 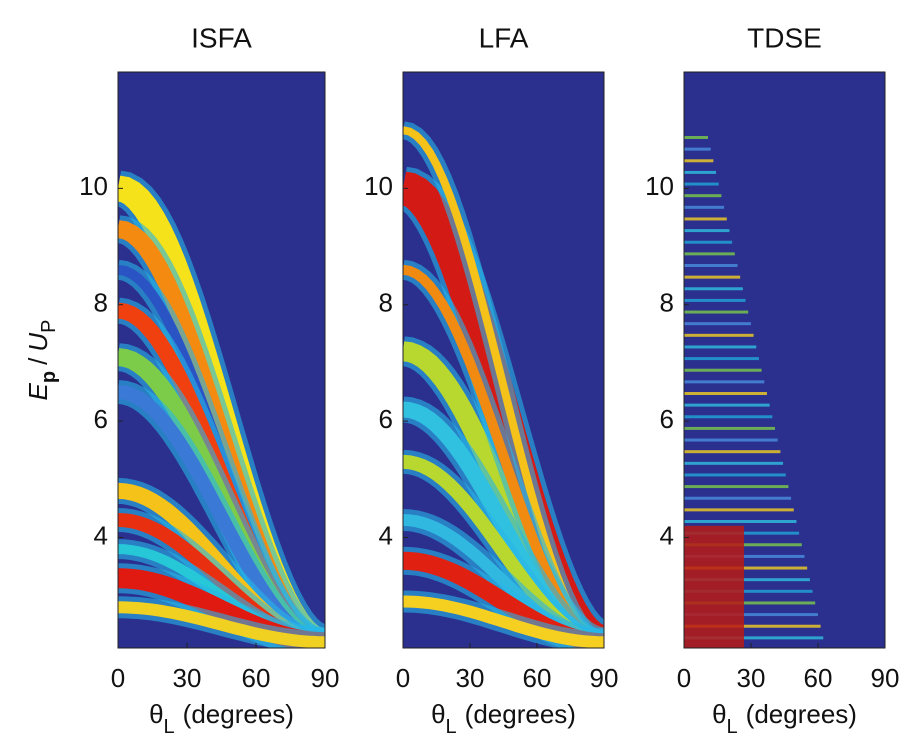 I want to click on label-part: U, so click(x=38, y=342).